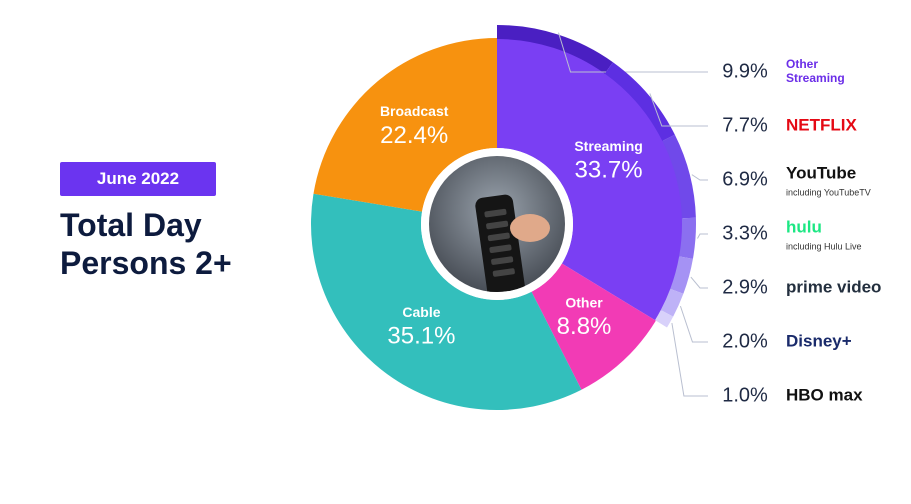  What do you see at coordinates (609, 170) in the screenshot?
I see `slice-value: 33.7%` at bounding box center [609, 170].